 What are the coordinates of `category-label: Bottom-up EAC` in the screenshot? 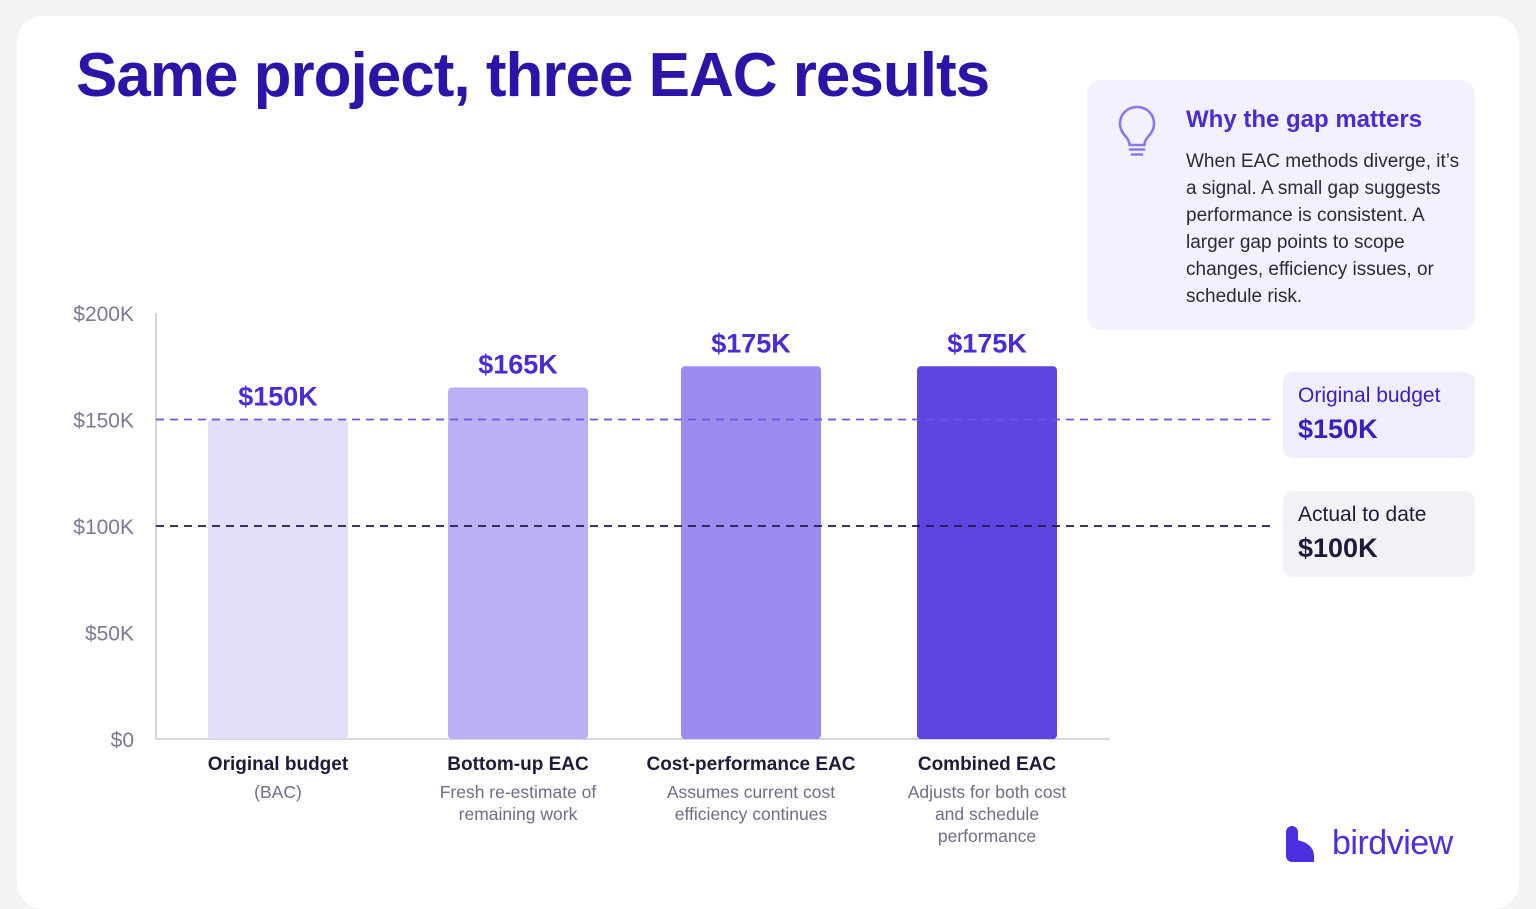 It's located at (518, 764).